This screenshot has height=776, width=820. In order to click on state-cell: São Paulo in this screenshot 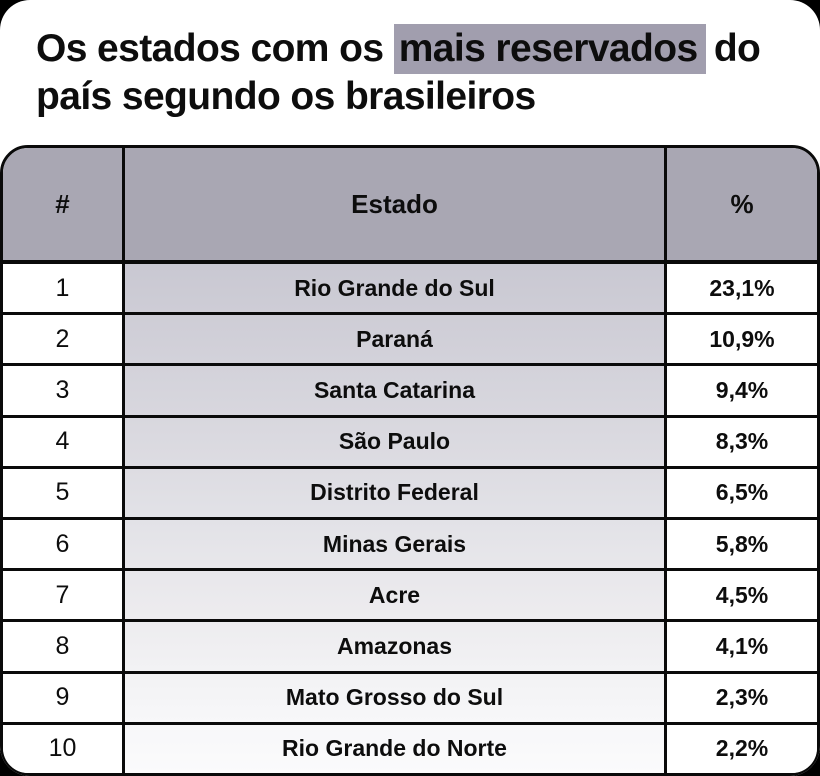, I will do `click(396, 441)`.